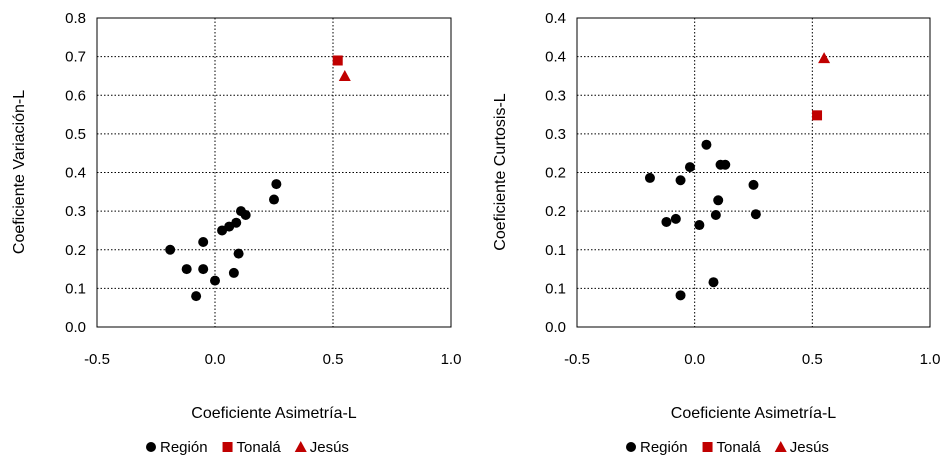  What do you see at coordinates (75, 134) in the screenshot?
I see `y-tick-label: 0.5` at bounding box center [75, 134].